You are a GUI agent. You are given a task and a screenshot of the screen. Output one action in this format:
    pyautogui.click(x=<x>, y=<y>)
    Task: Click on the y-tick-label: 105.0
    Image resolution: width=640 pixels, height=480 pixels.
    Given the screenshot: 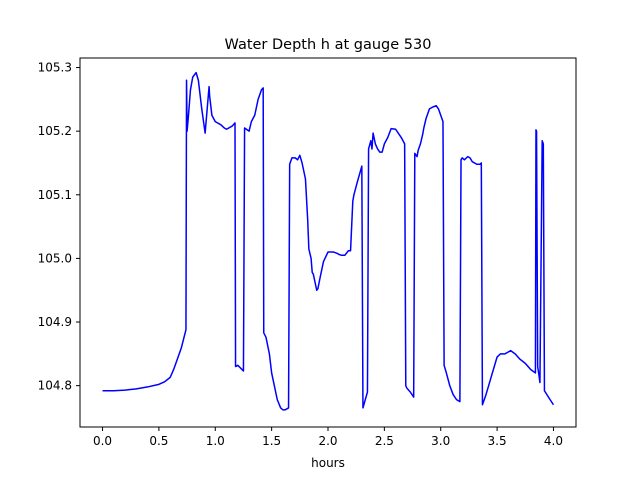 What is the action you would take?
    pyautogui.click(x=55, y=258)
    